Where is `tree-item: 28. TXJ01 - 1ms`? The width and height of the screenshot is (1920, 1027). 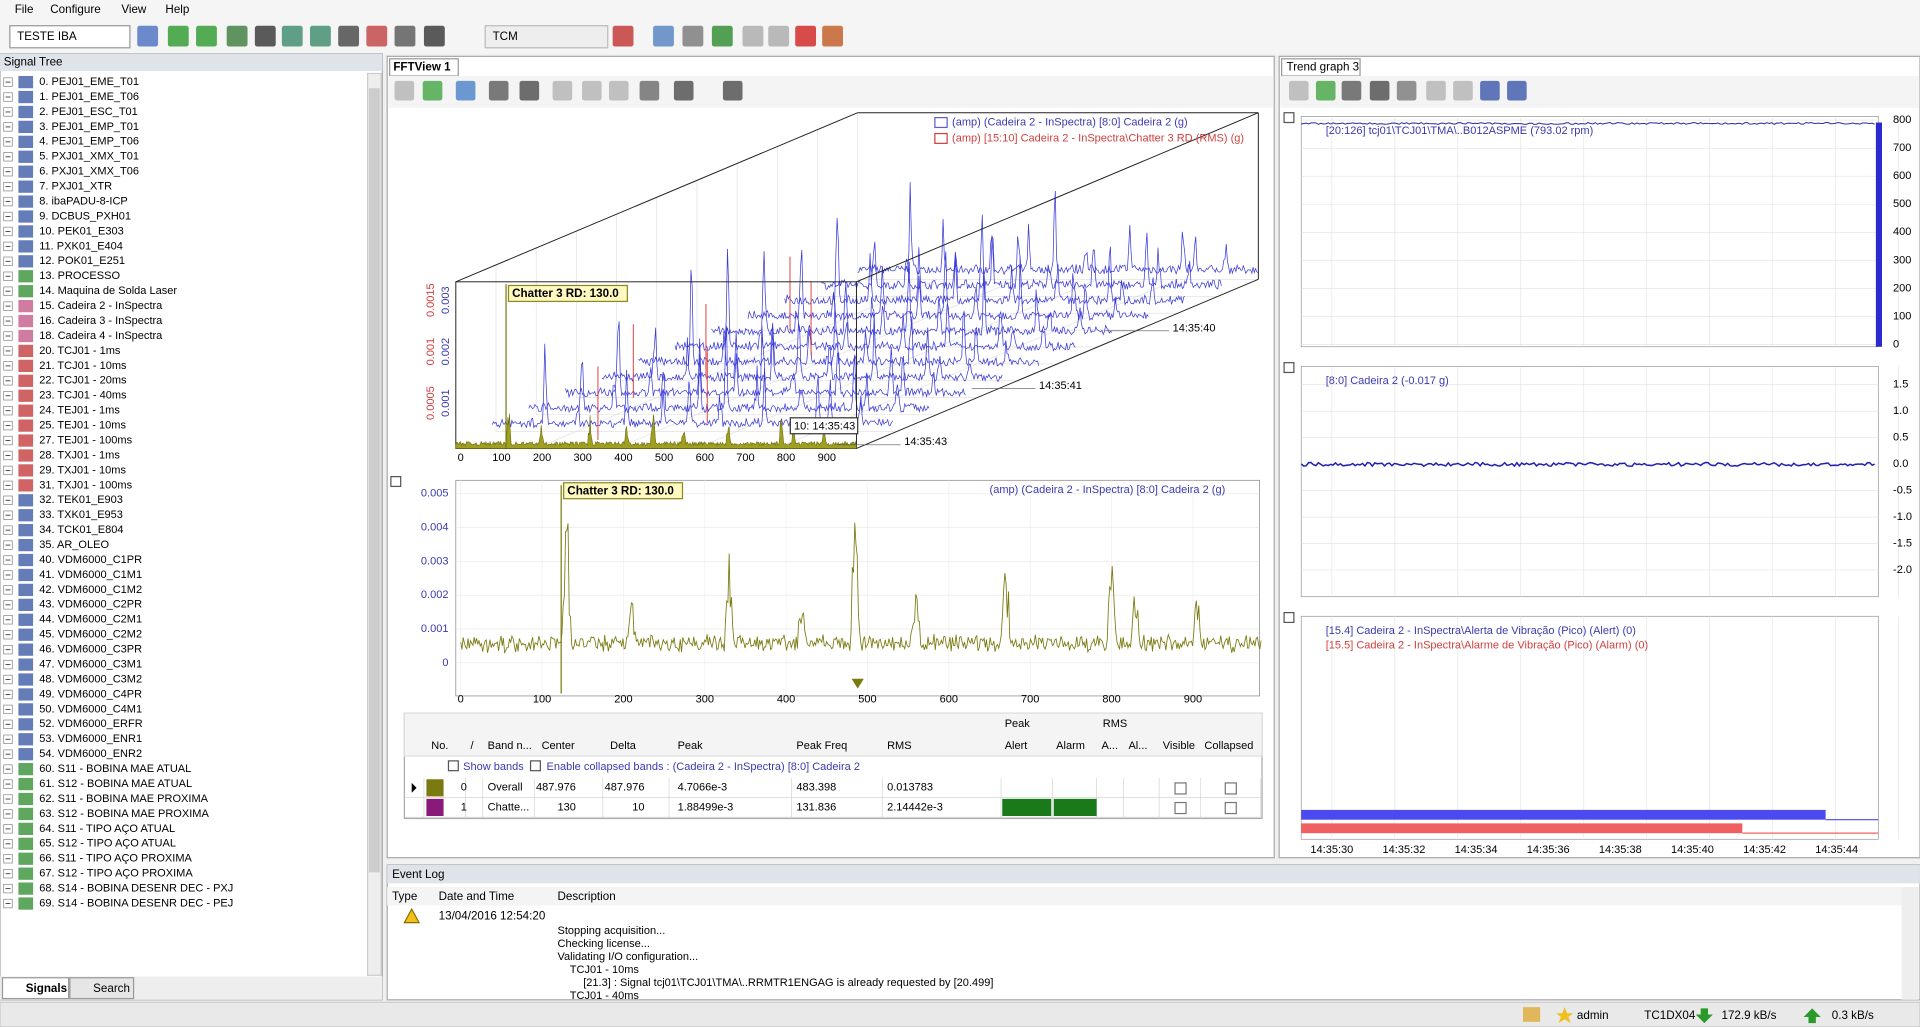 tree-item: 28. TXJ01 - 1ms is located at coordinates (79, 455).